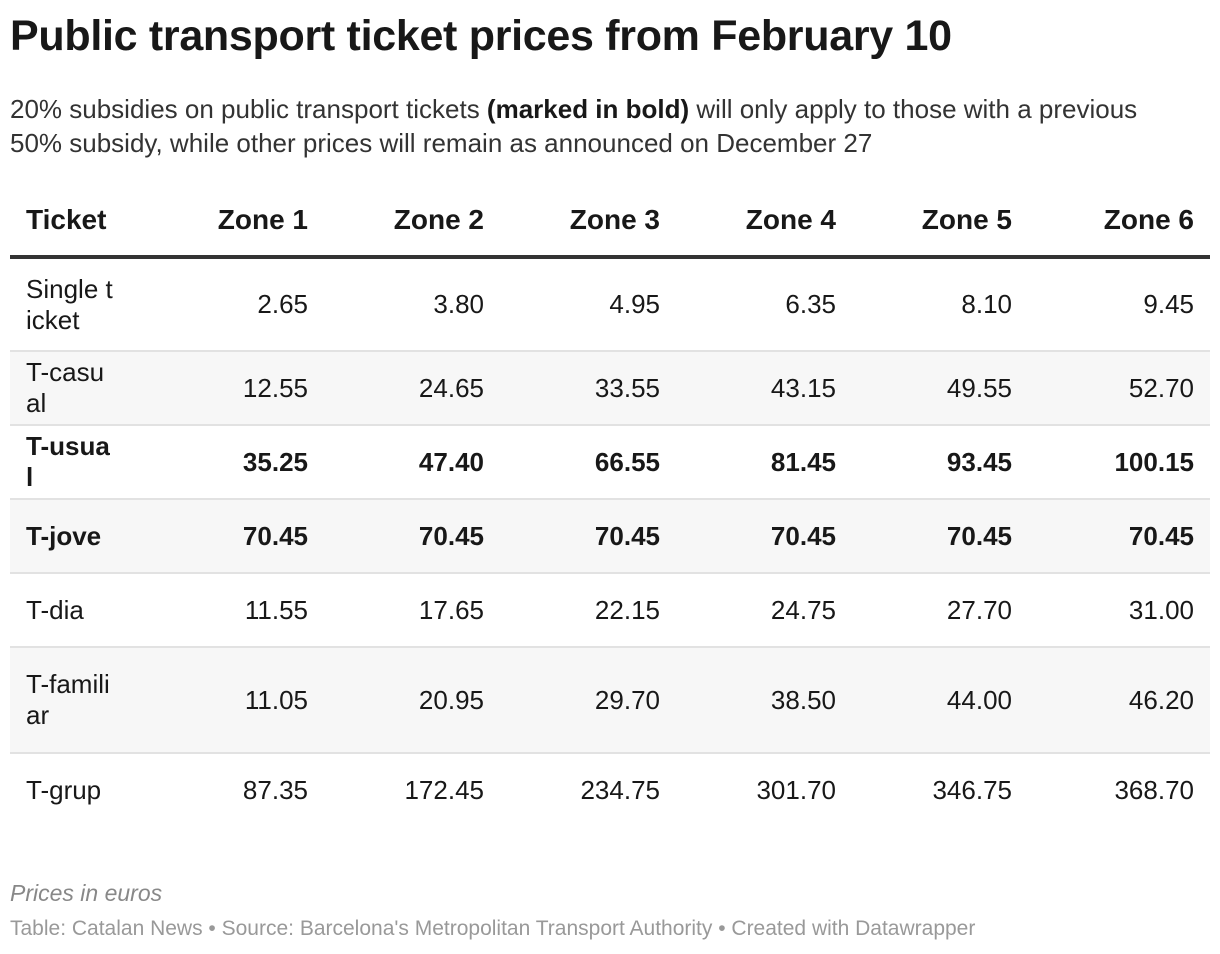  What do you see at coordinates (228, 610) in the screenshot?
I see `cell-zone-1-price: 11.55` at bounding box center [228, 610].